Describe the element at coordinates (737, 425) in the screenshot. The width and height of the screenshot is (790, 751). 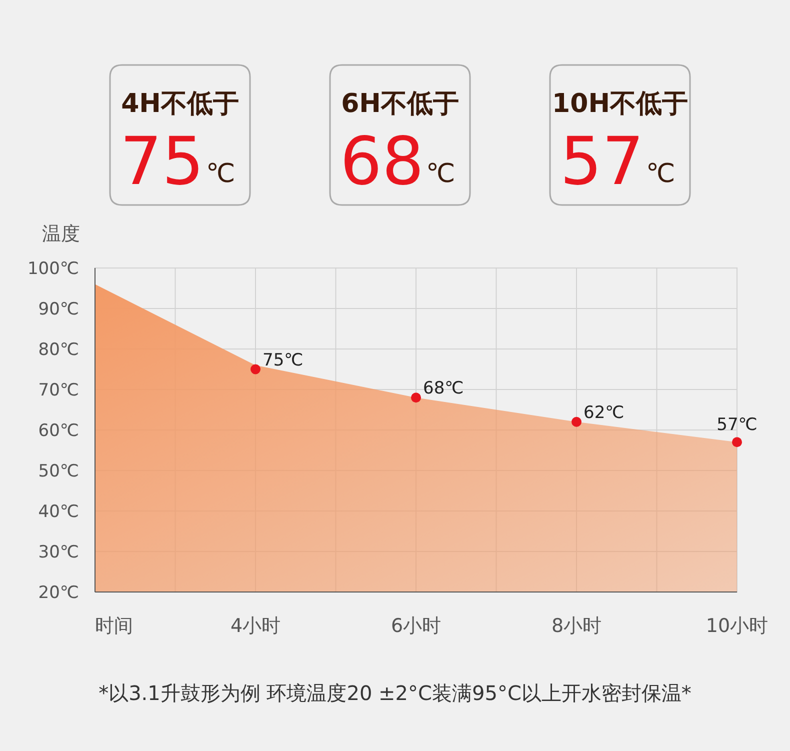
I see `data-label: 57℃` at that location.